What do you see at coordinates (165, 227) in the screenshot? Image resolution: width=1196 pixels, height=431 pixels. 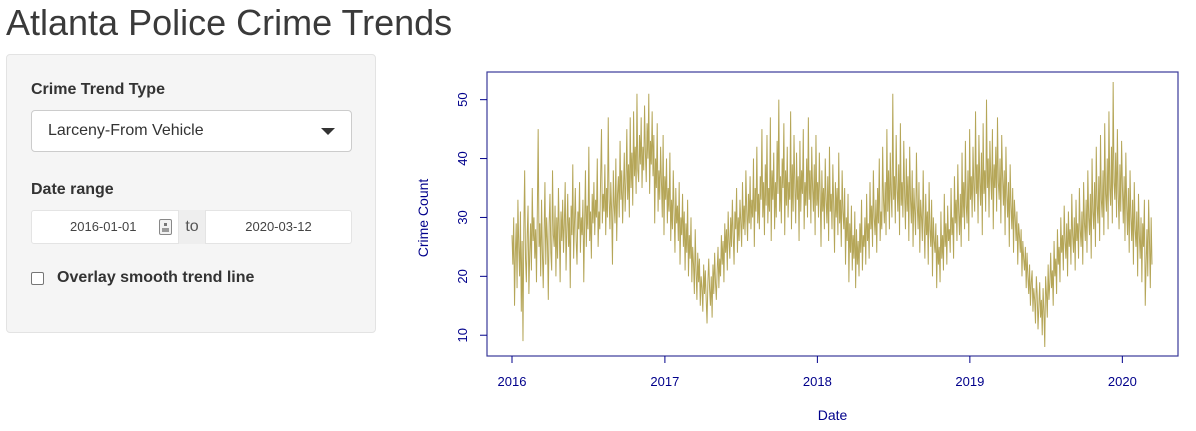 I see `calendar-icon` at bounding box center [165, 227].